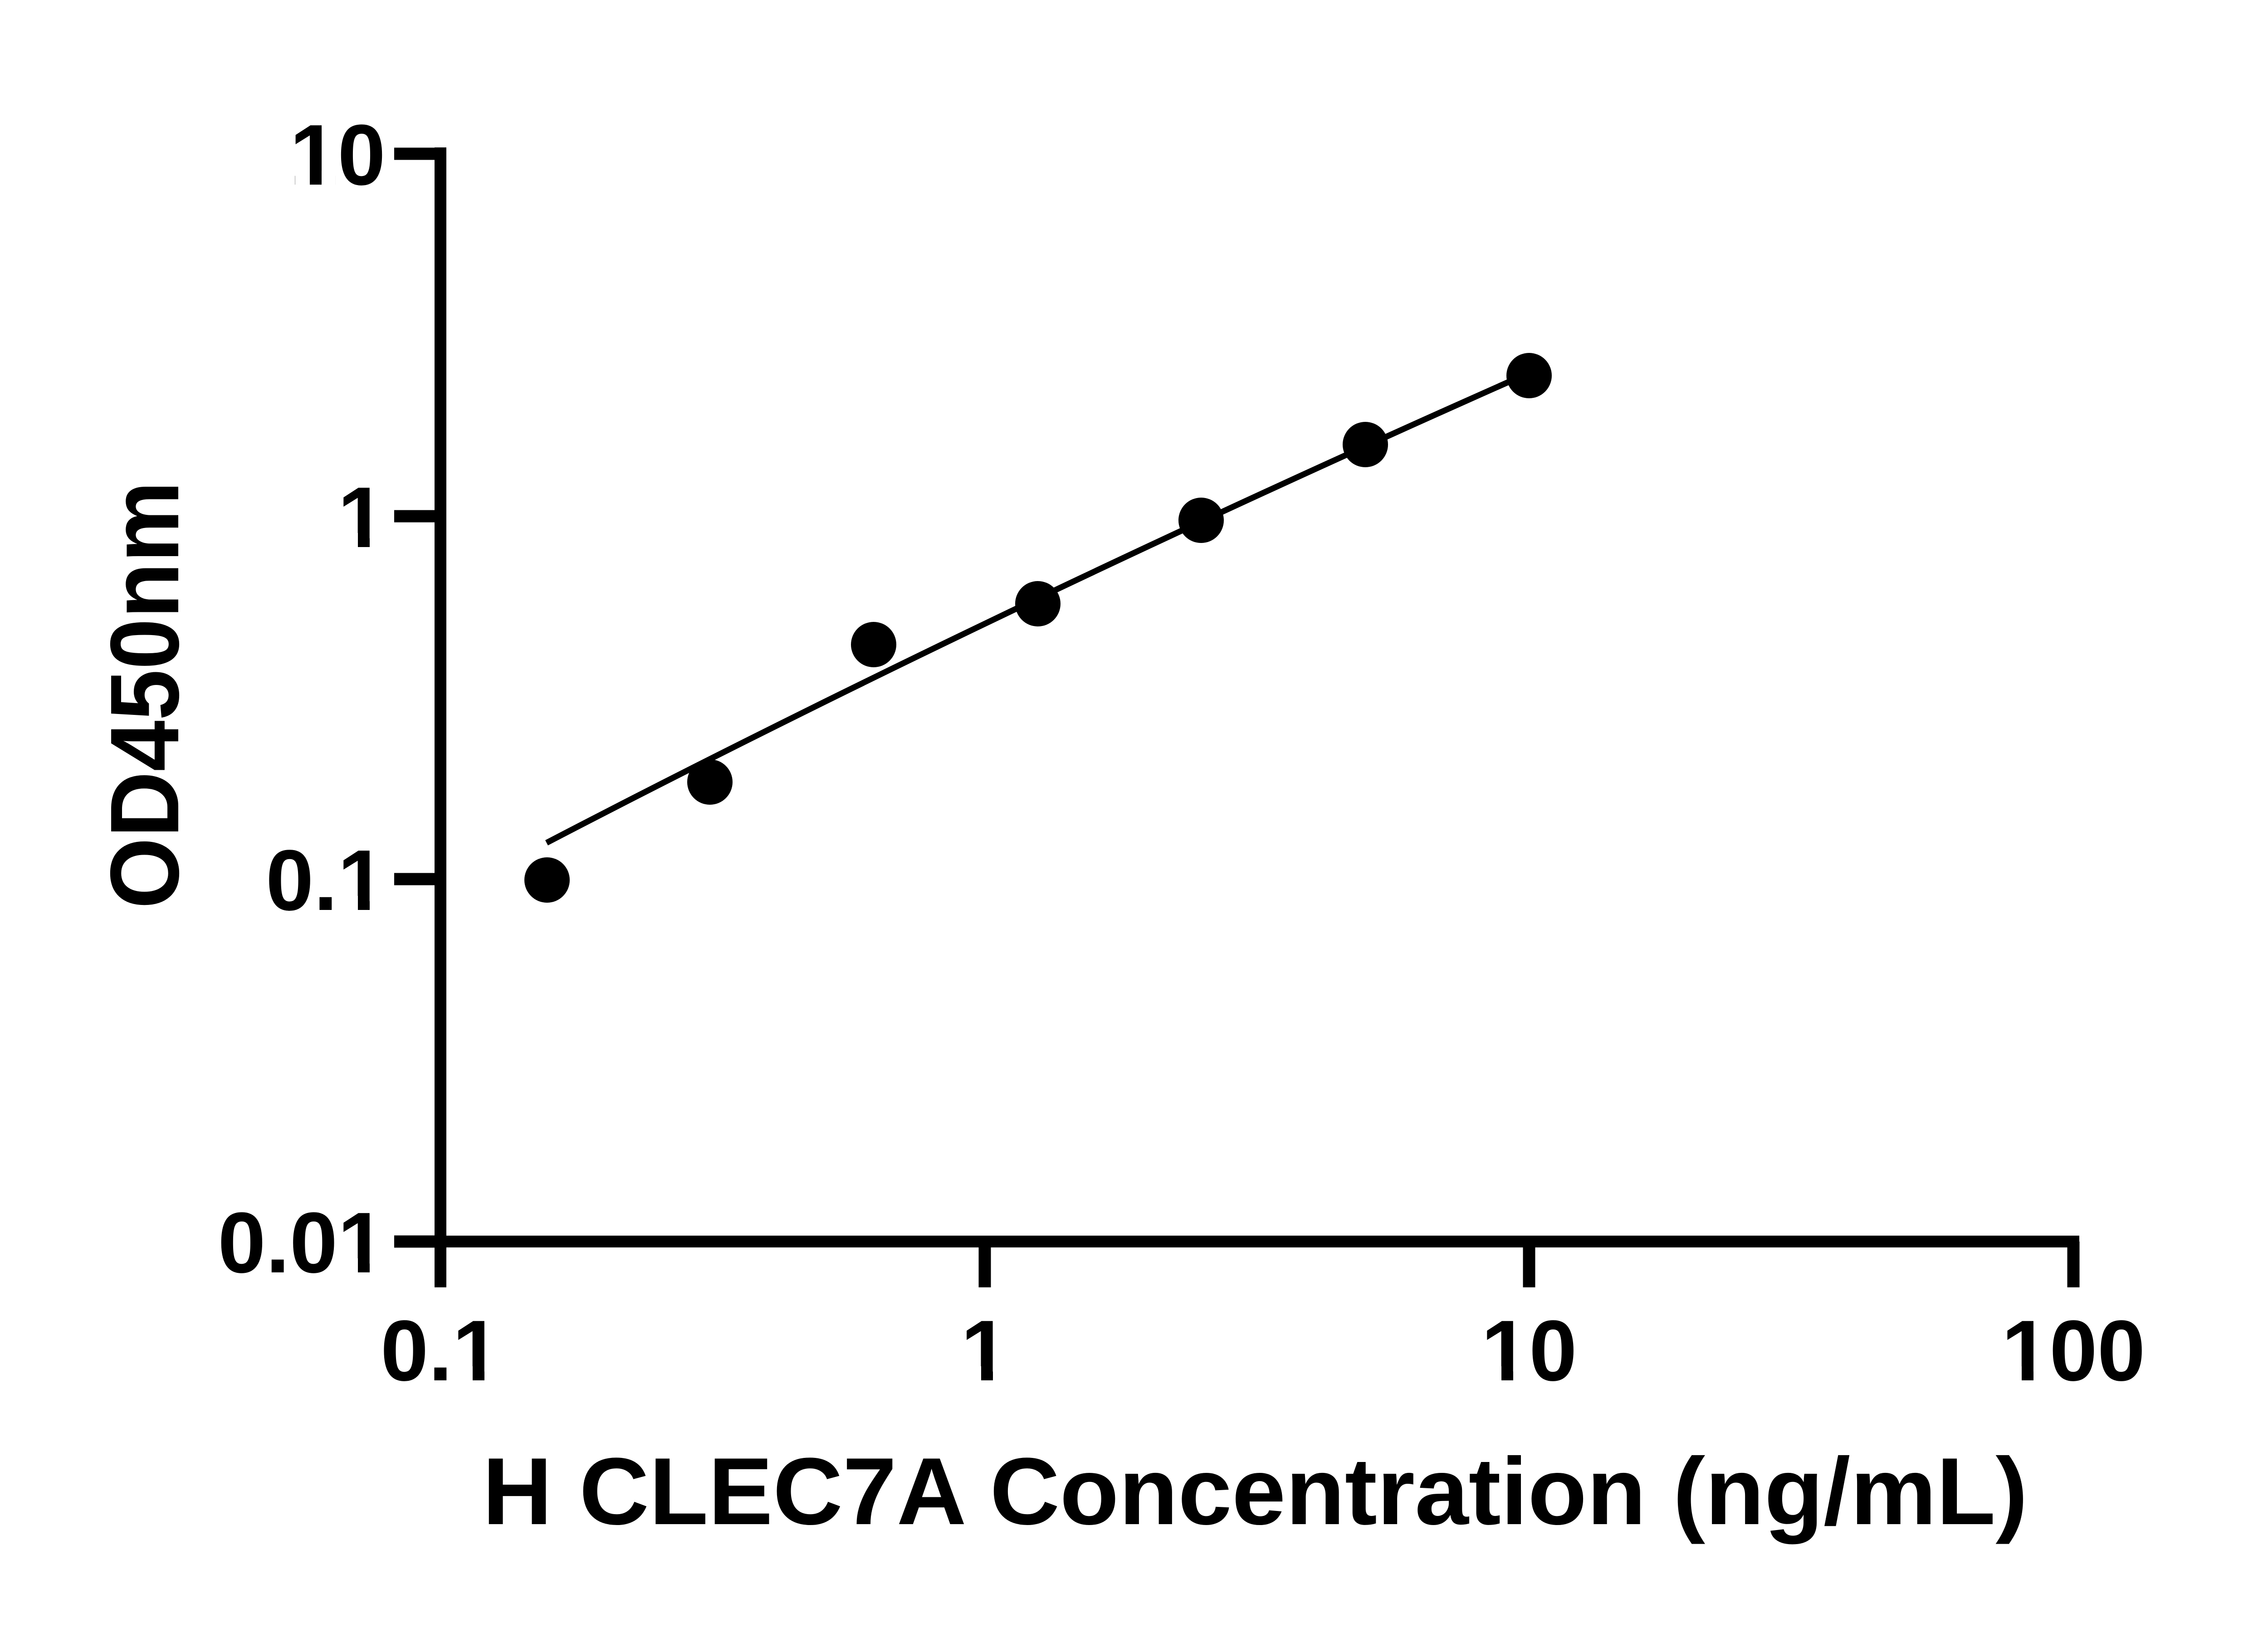 The height and width of the screenshot is (1633, 2268). I want to click on svg-text: OD450nm, so click(144, 695).